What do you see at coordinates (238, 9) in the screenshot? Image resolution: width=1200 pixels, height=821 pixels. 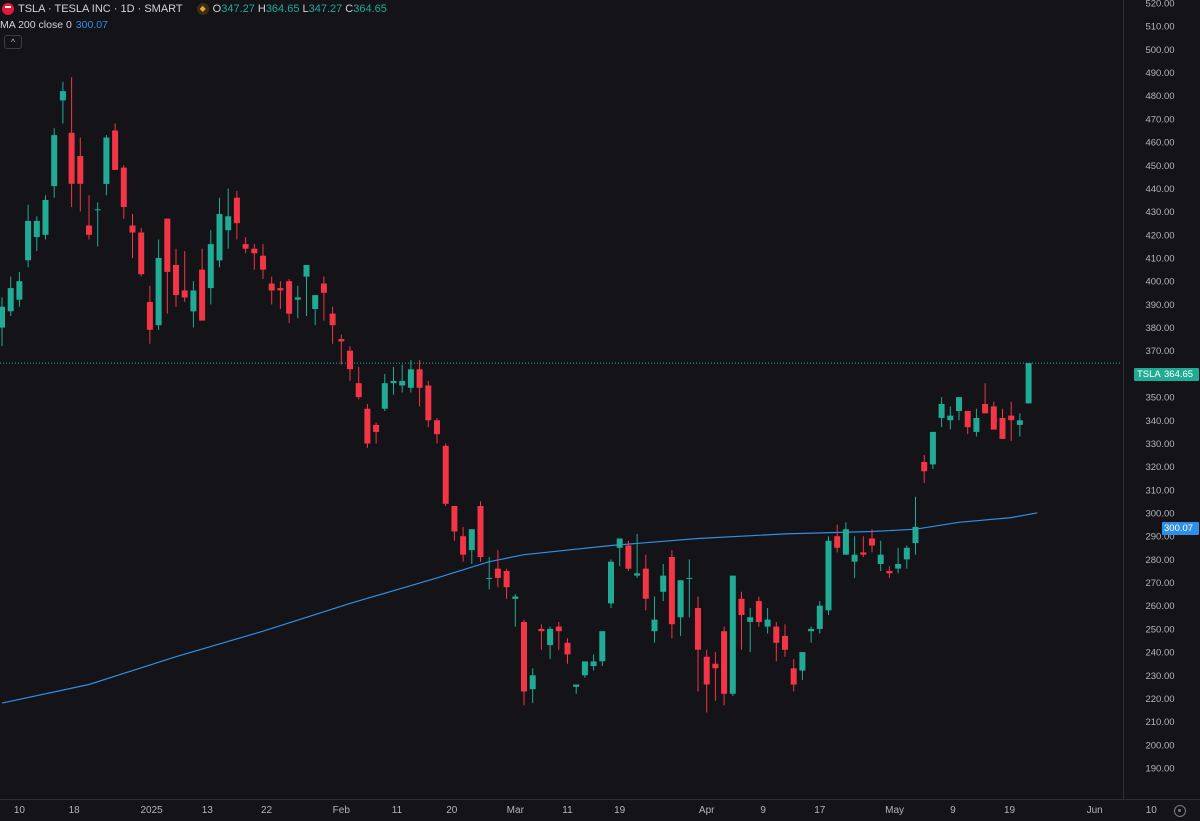 I see `open-value: 347.27` at bounding box center [238, 9].